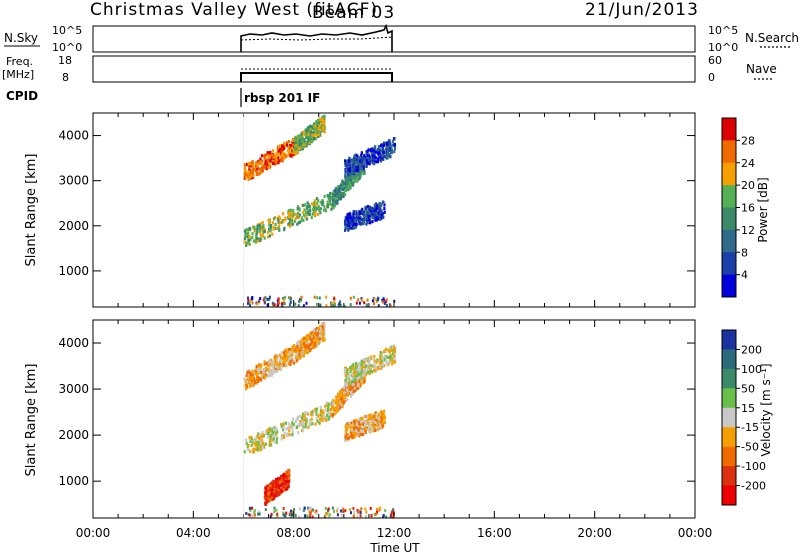 The height and width of the screenshot is (554, 800). Describe the element at coordinates (394, 69) in the screenshot. I see `freq-frame` at that location.